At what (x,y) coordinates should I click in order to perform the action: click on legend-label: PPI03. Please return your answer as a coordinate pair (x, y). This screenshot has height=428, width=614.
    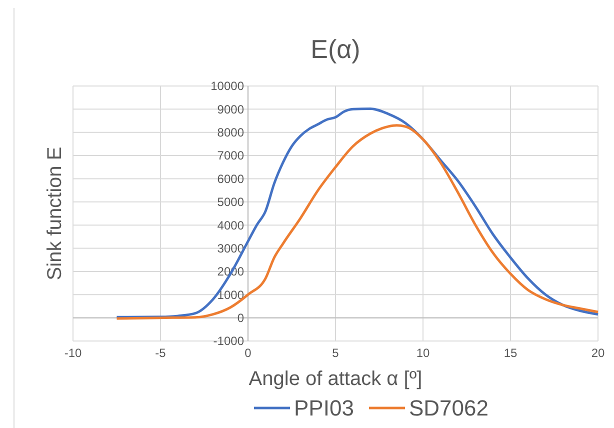
    Looking at the image, I should click on (324, 408).